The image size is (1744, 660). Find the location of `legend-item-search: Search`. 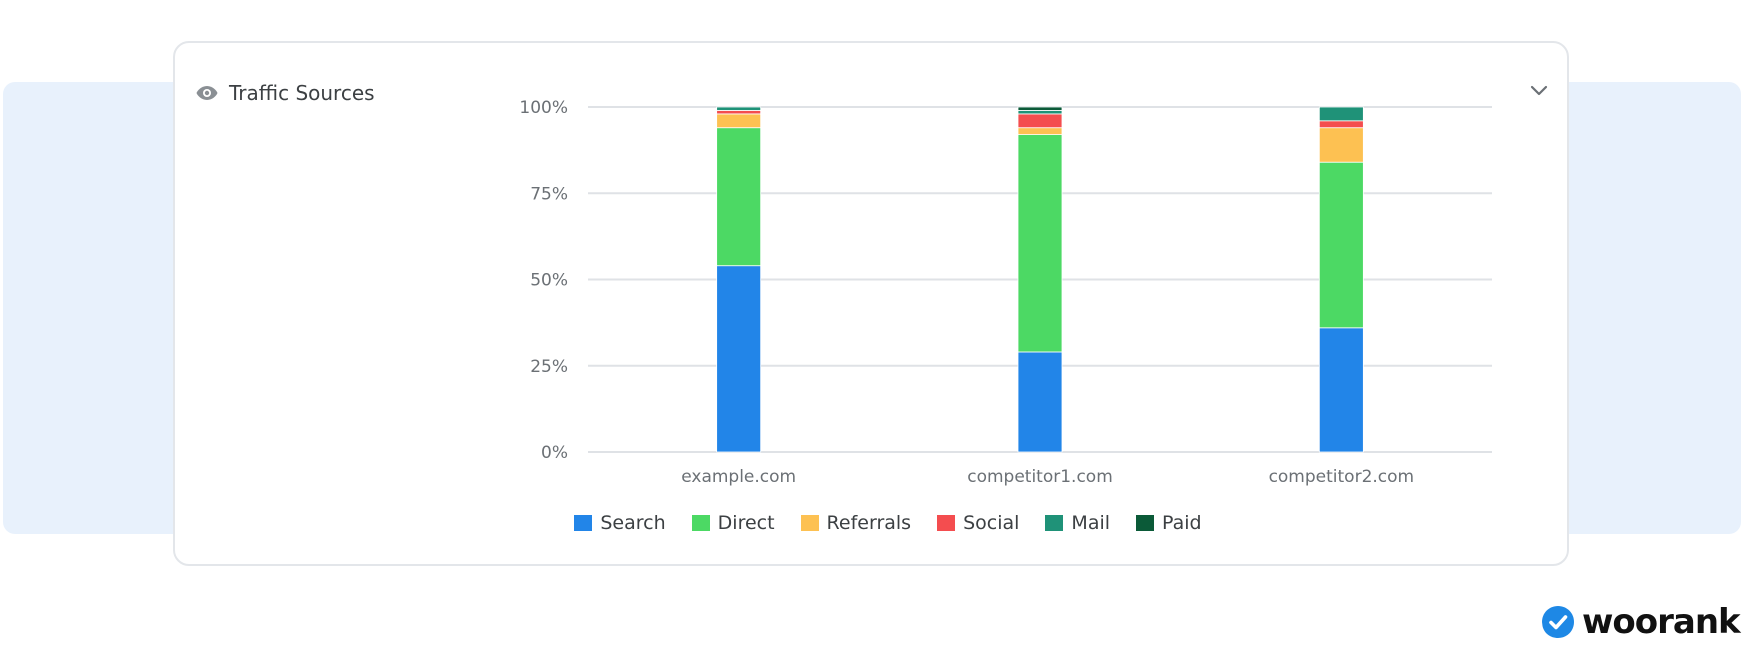

legend-item-search: Search is located at coordinates (620, 523).